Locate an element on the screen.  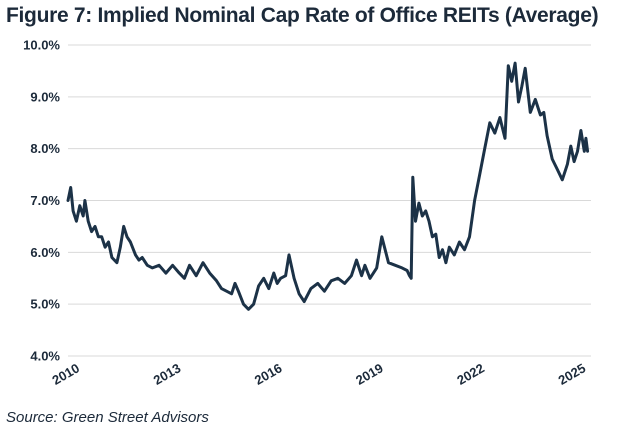
y-tick-label: 8.0% is located at coordinates (45, 148).